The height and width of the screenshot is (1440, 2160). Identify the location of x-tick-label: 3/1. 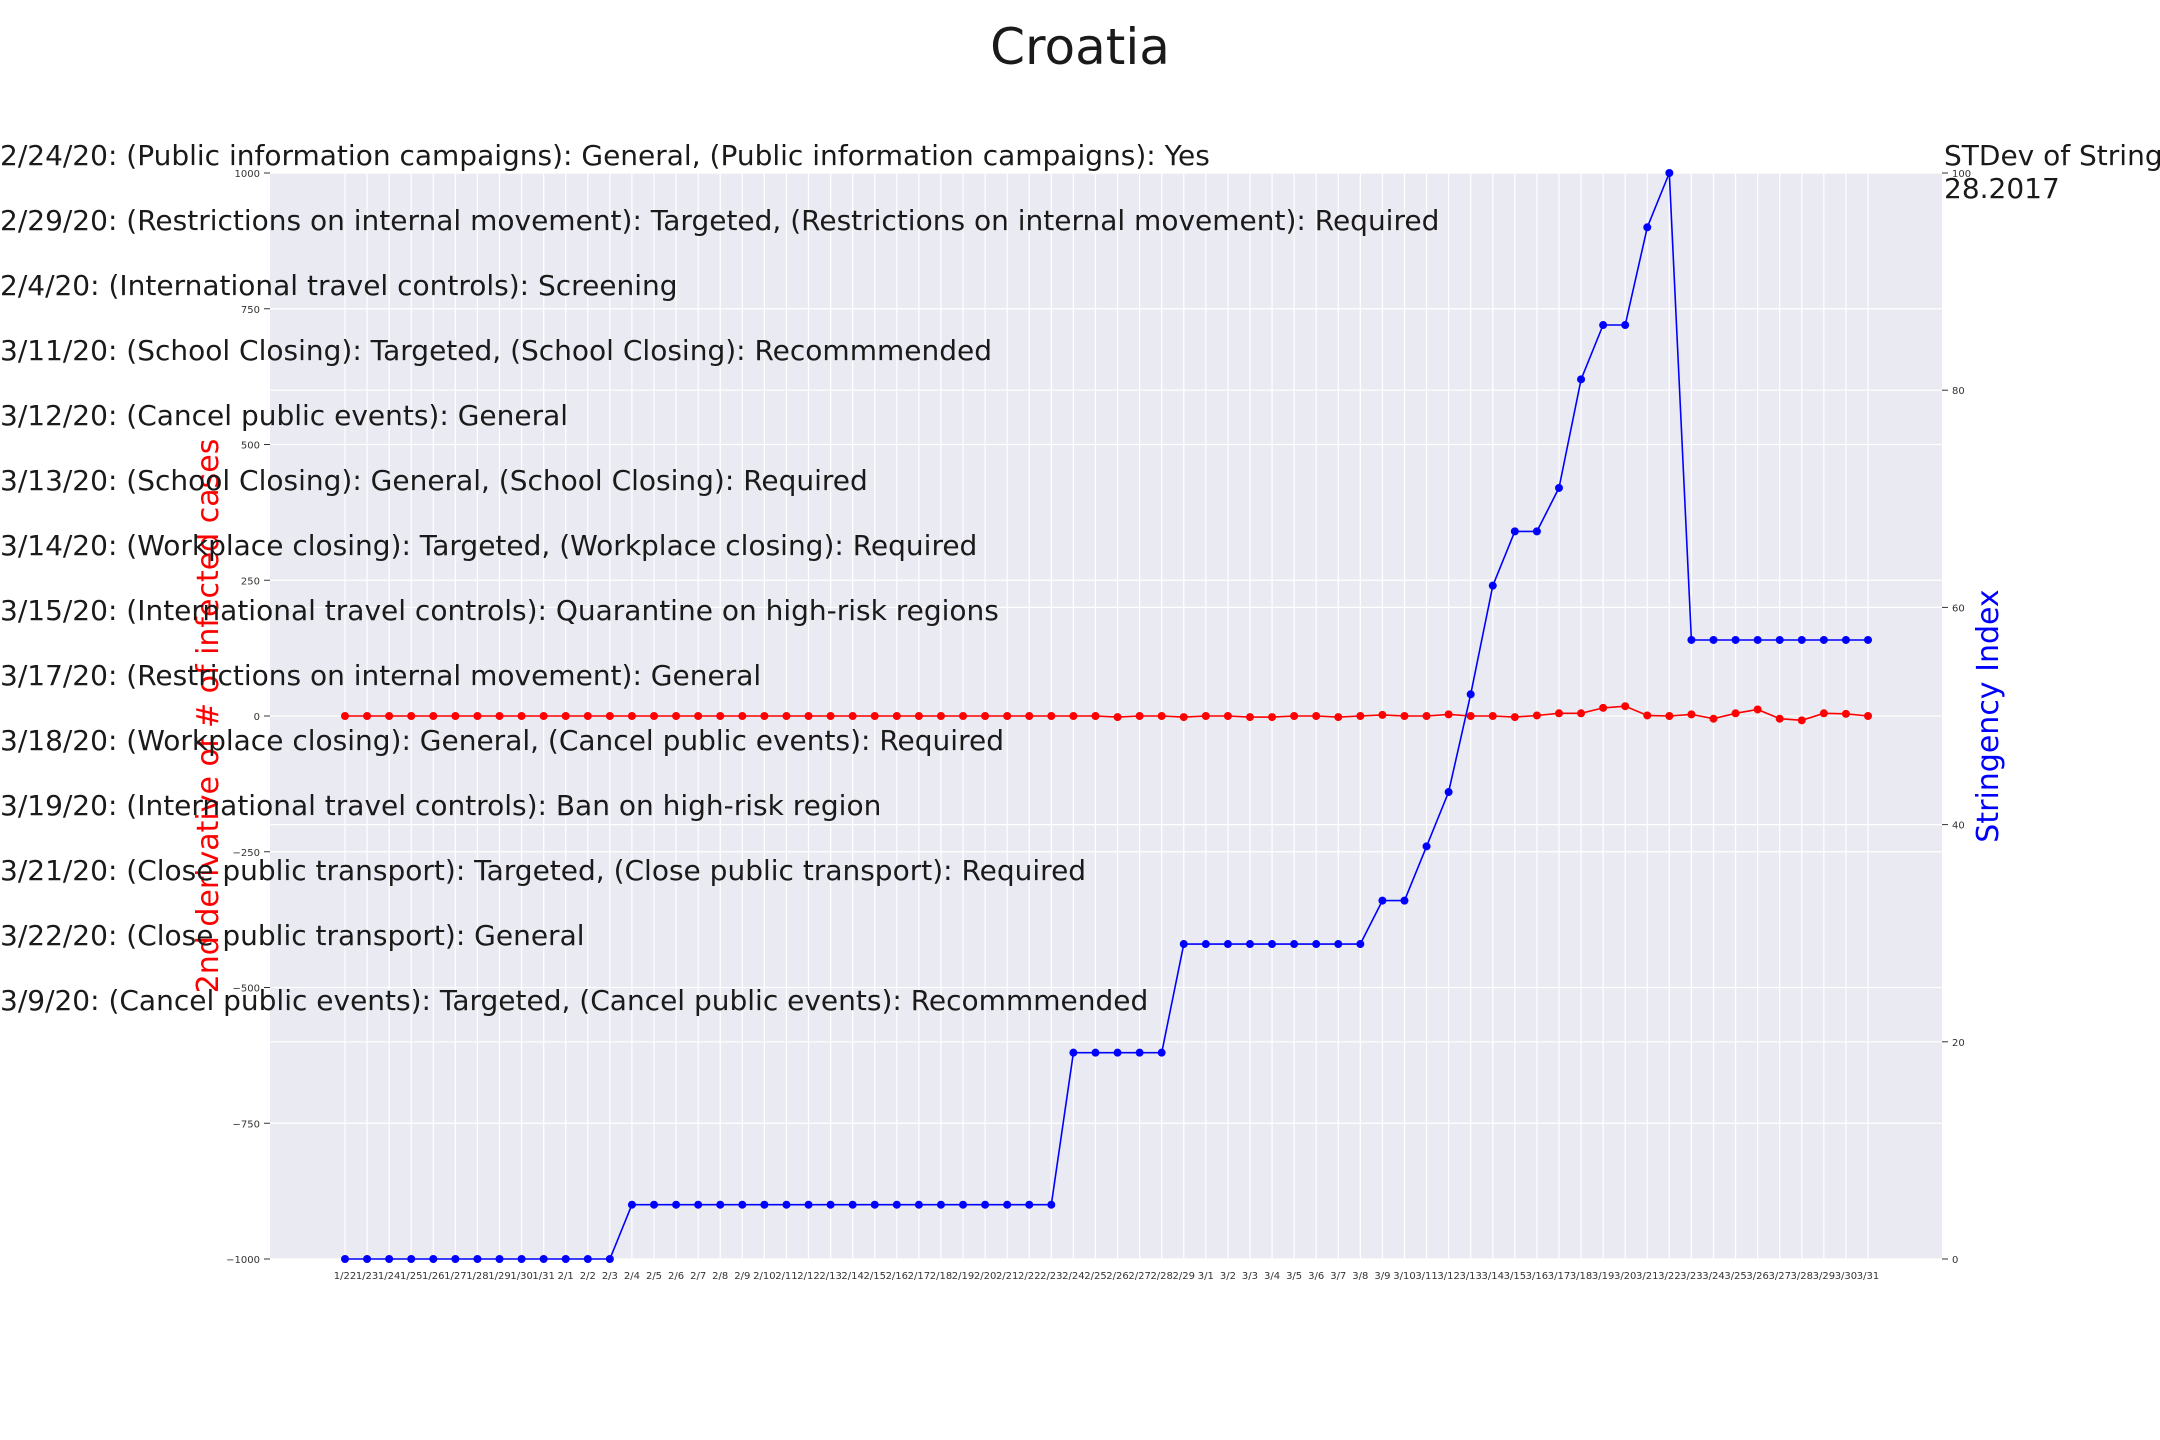
(1206, 1276).